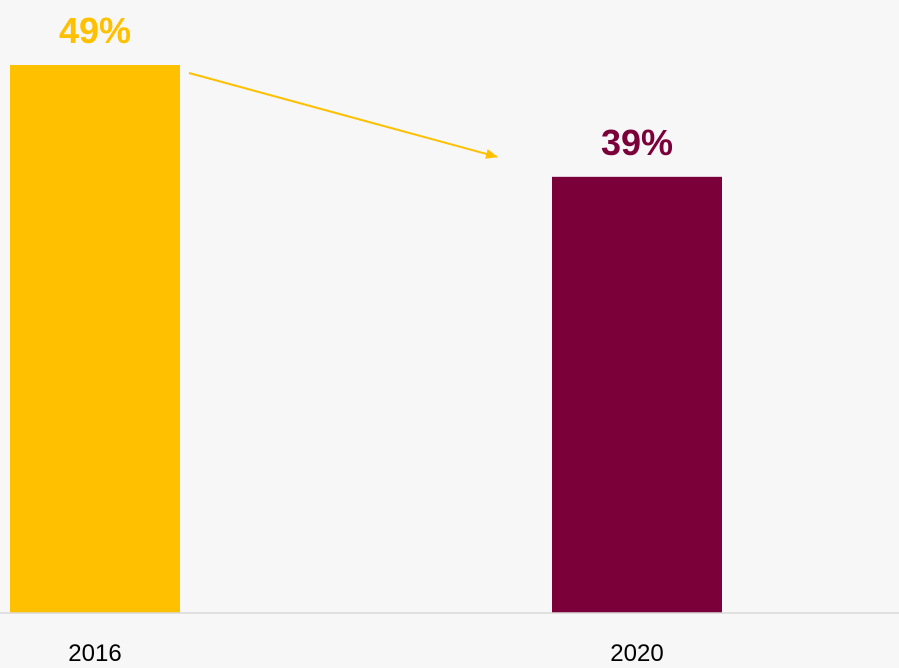  What do you see at coordinates (95, 30) in the screenshot?
I see `bar-value-label-2016: 49%` at bounding box center [95, 30].